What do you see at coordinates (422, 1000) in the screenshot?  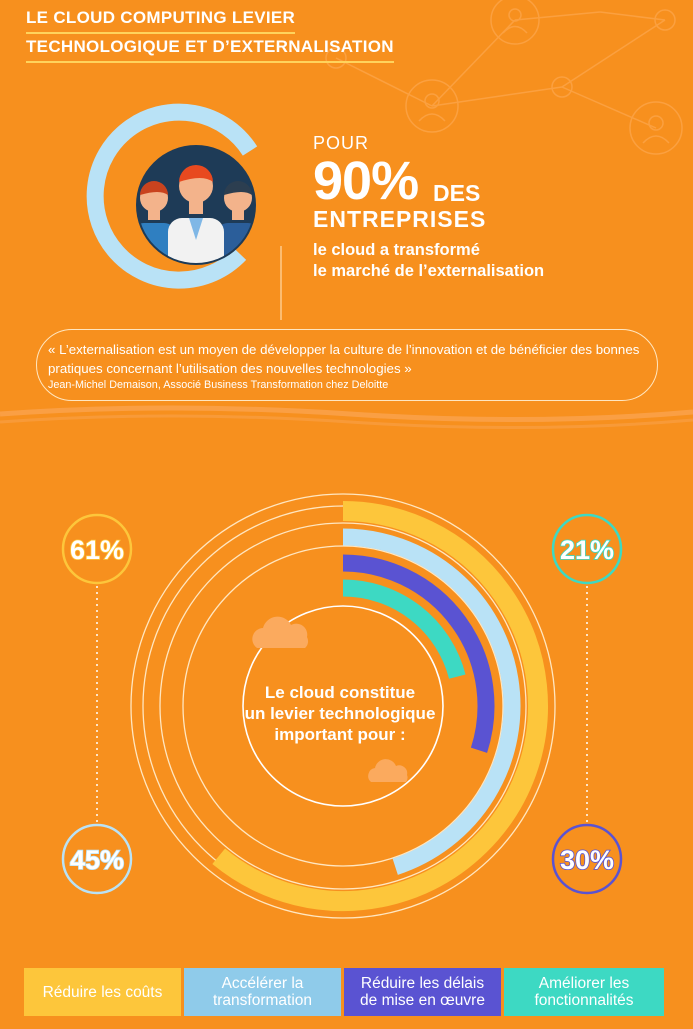 I see `legend-label: de mise en œuvre` at bounding box center [422, 1000].